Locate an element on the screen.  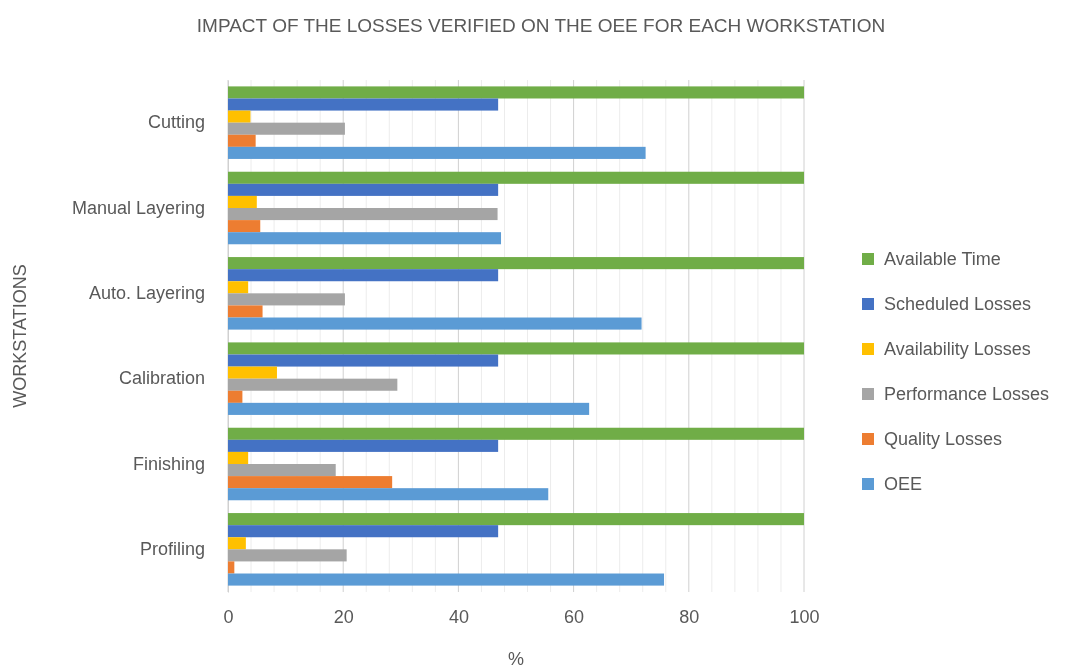
x-tick-label: 40 is located at coordinates (458, 616).